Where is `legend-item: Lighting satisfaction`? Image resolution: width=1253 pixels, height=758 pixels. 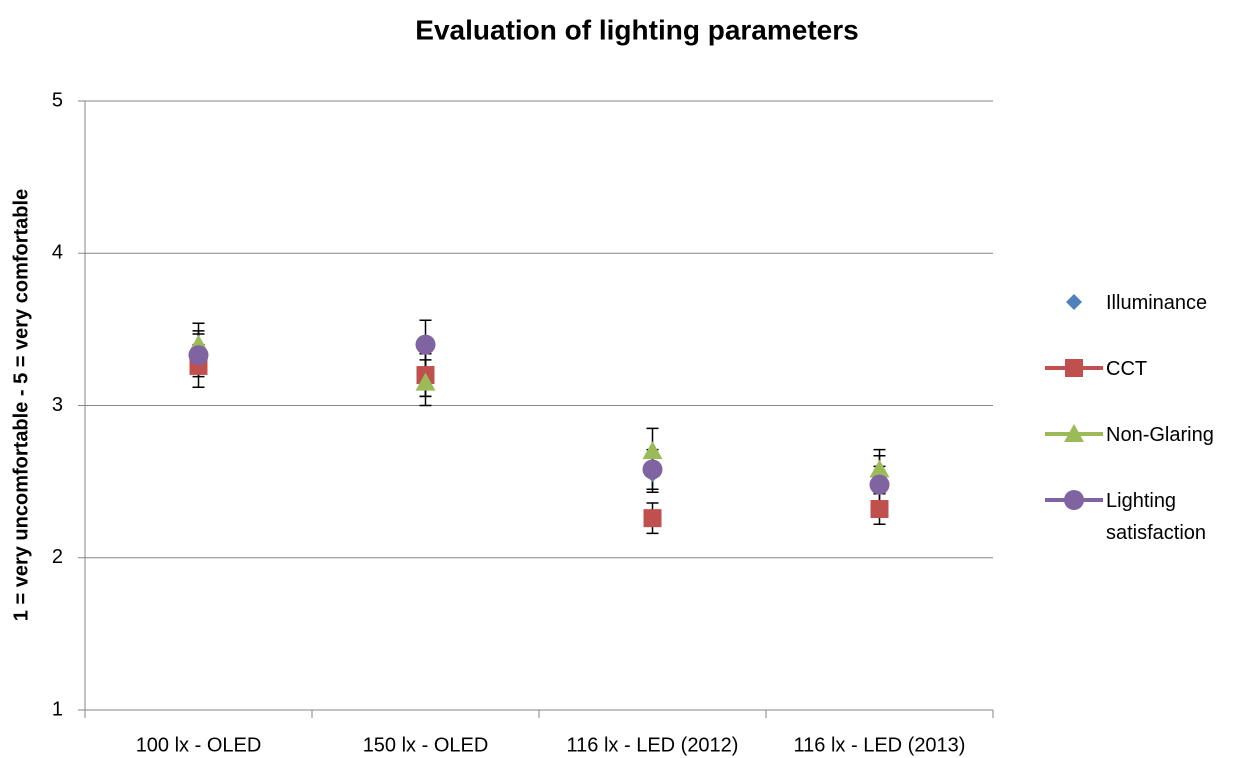
legend-item: Lighting satisfaction is located at coordinates (1145, 511).